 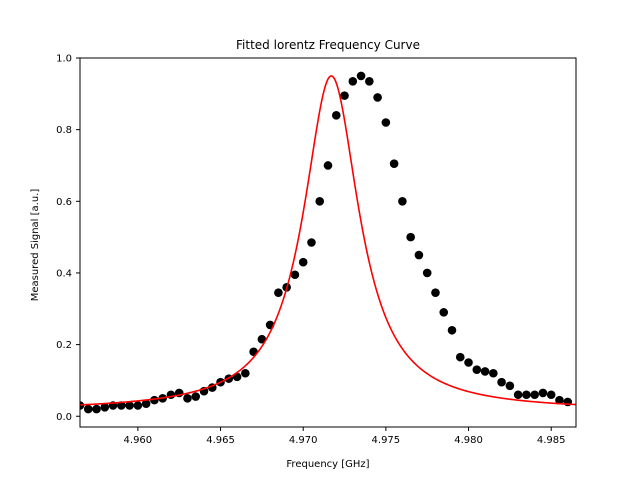 What do you see at coordinates (64, 273) in the screenshot?
I see `y-tick-label: 0.4` at bounding box center [64, 273].